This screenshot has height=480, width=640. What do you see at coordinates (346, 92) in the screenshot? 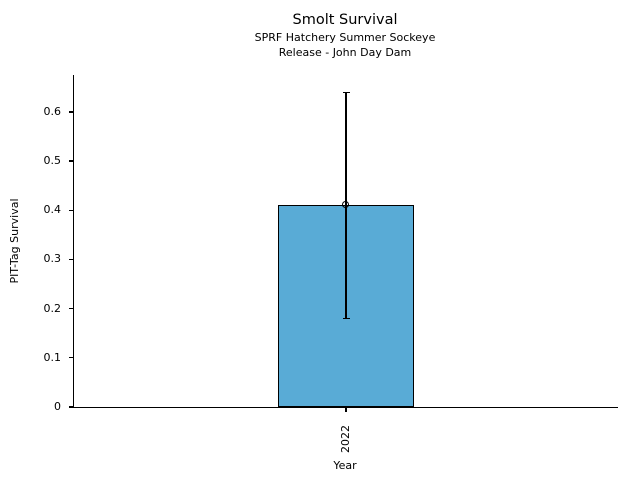
I see `error-bar-cap-top` at bounding box center [346, 92].